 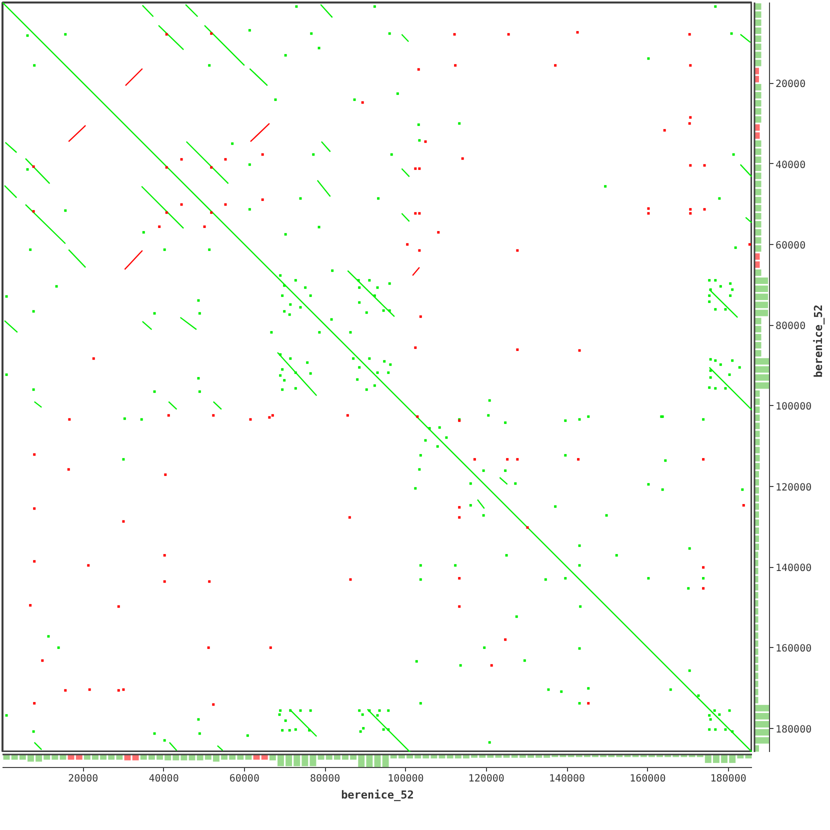 I want to click on x-tick-label: 60000, so click(x=244, y=779).